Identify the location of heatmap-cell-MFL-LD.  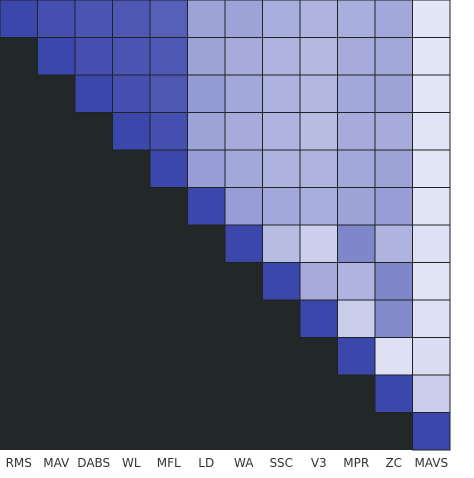
(206, 168).